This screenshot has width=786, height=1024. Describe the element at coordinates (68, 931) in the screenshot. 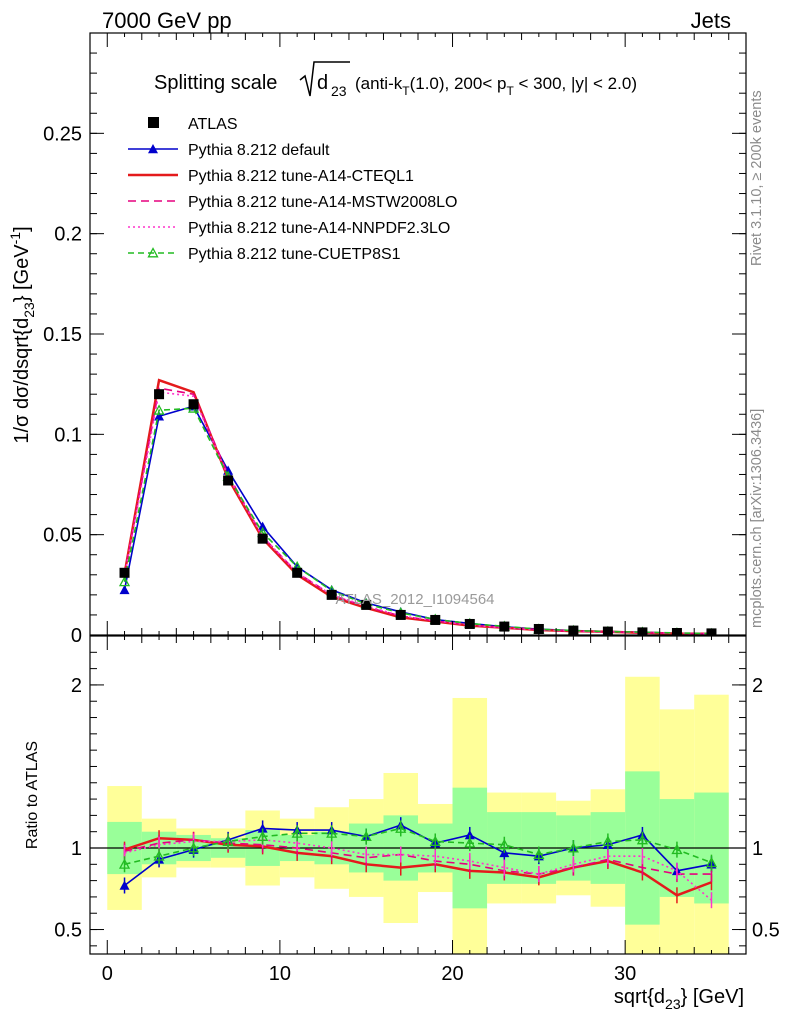

I see `ratio-y-tick-label: 0.5` at that location.